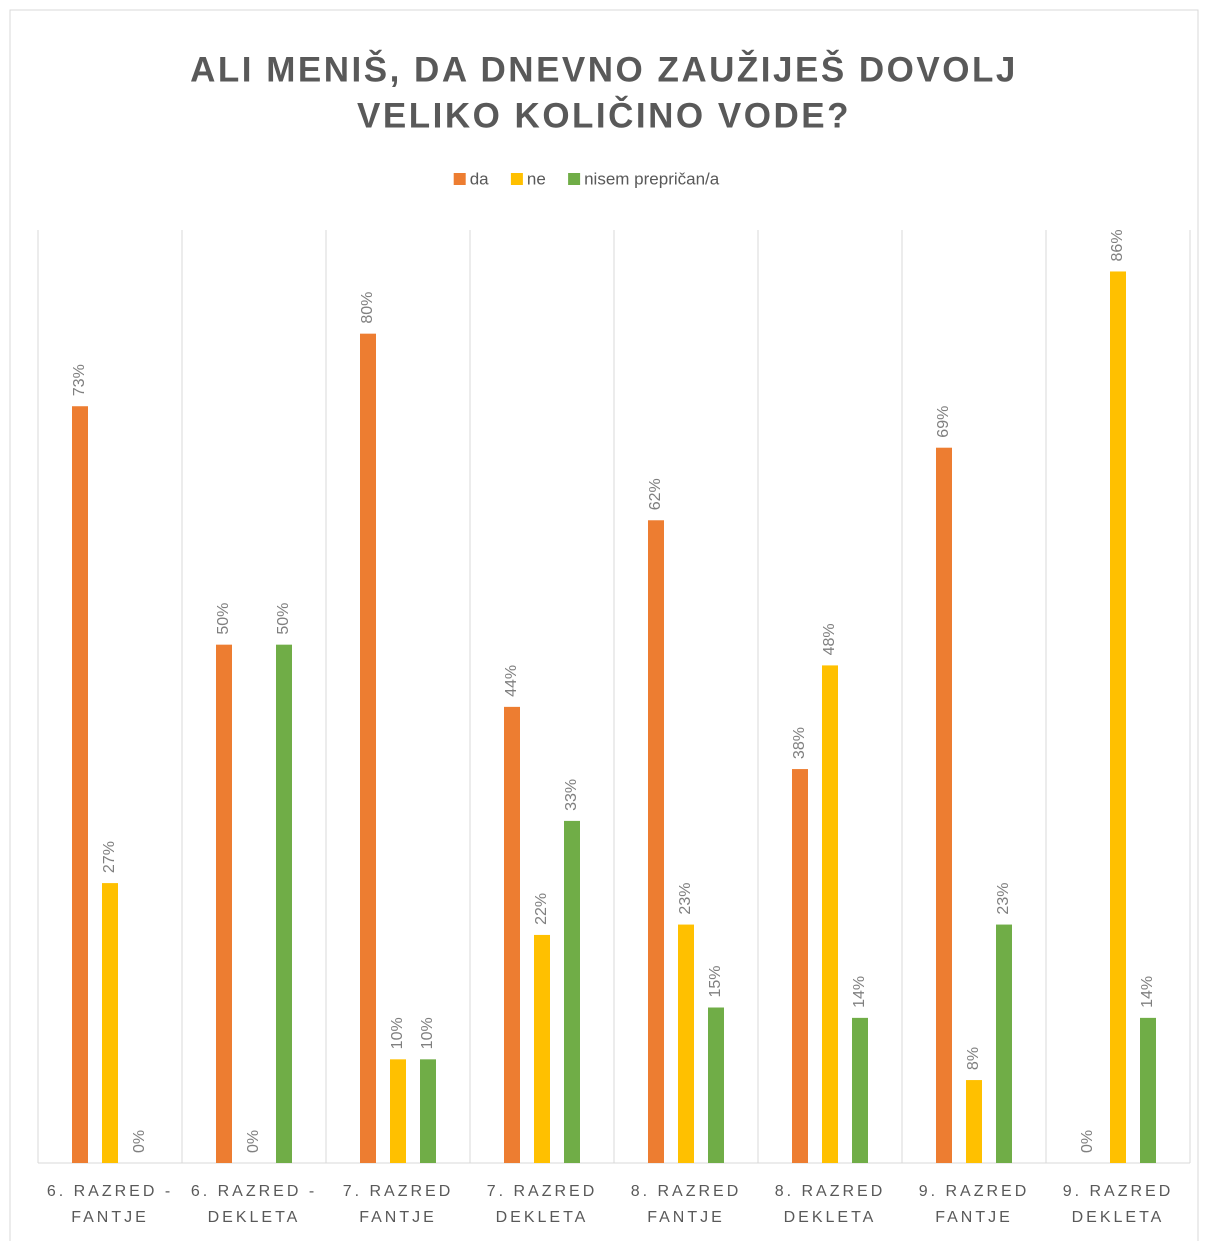  I want to click on legend-label: da, so click(479, 178).